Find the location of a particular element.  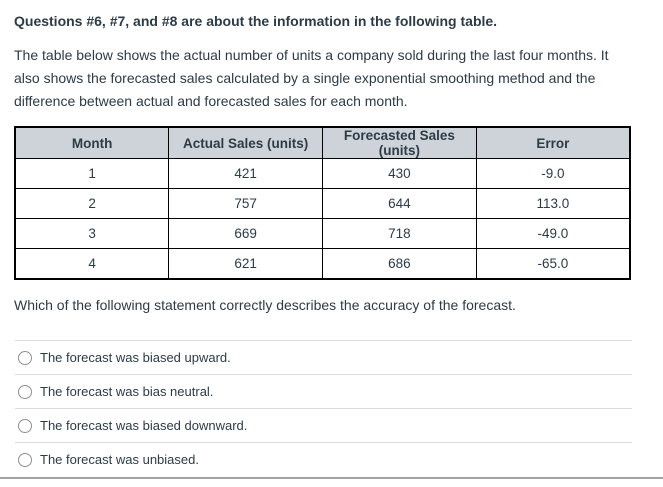

cell-error: -65.0 is located at coordinates (553, 264).